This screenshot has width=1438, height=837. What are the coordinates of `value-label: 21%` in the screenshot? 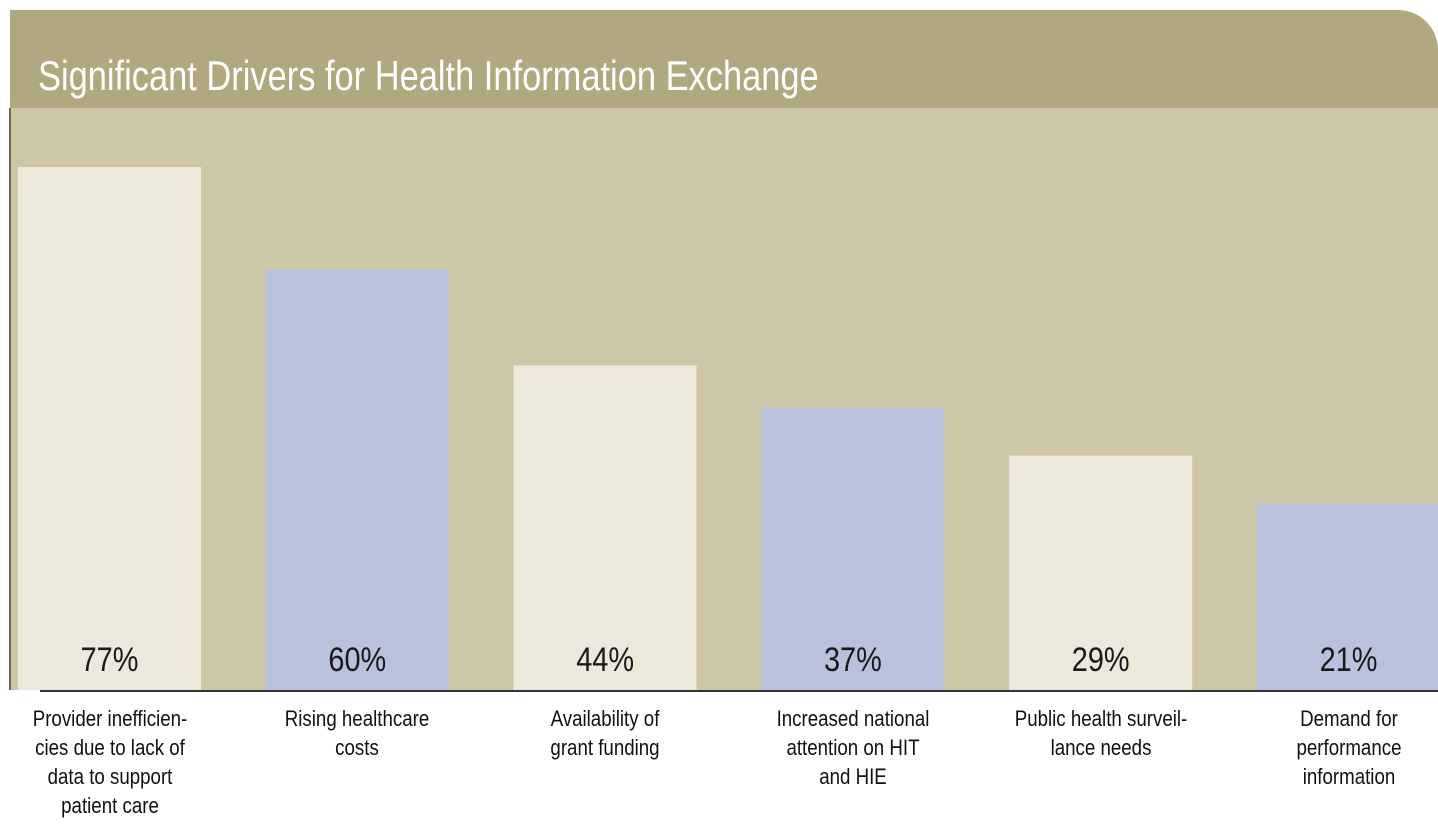 It's located at (1349, 659).